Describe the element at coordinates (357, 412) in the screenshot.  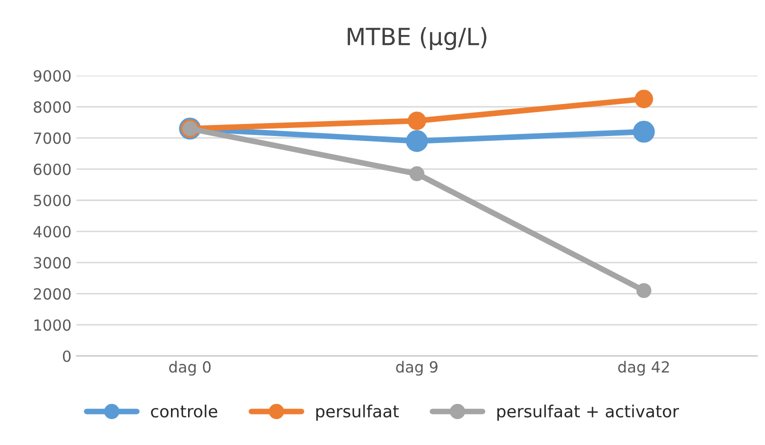
I see `legend-label: persulfaat` at that location.